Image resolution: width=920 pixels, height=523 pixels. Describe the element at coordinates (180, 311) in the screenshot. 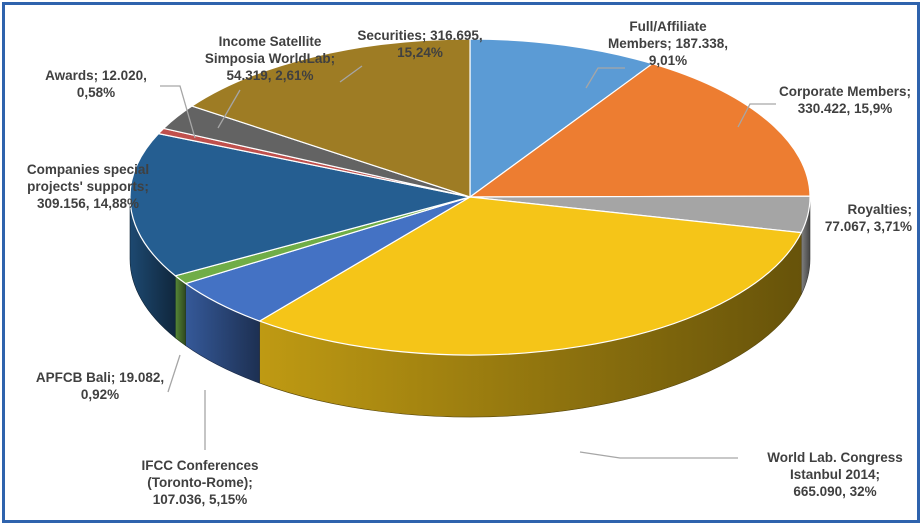

I see `pie-slice-side` at that location.